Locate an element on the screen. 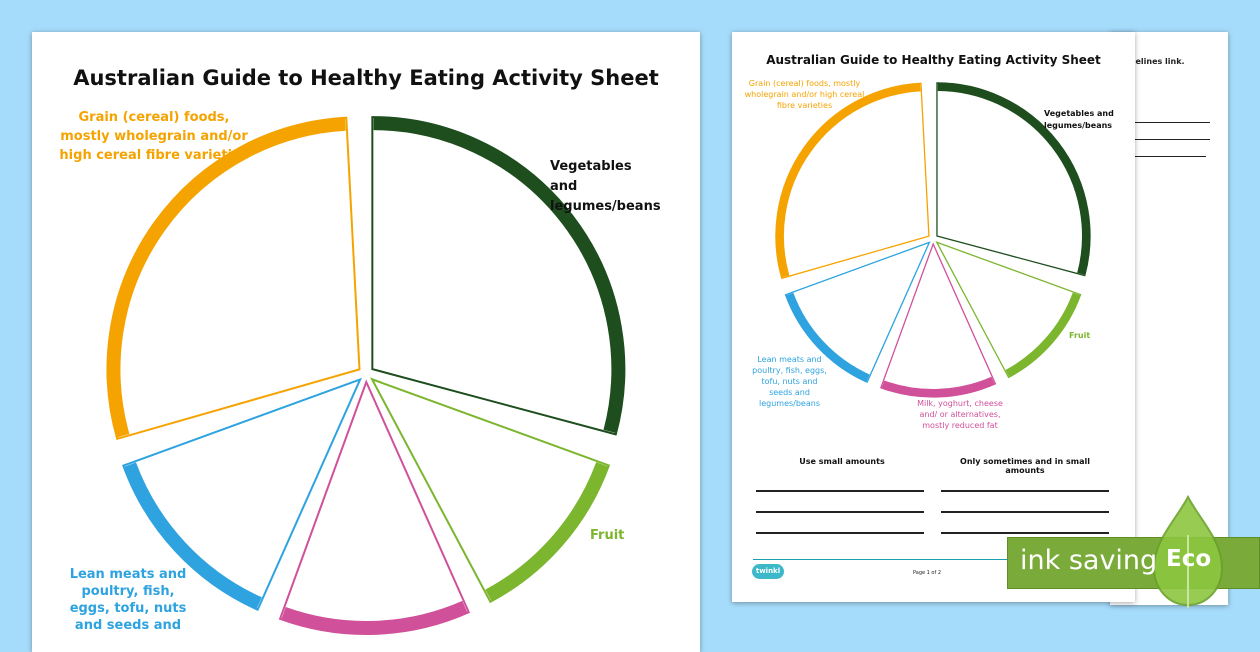 The width and height of the screenshot is (1260, 652). only-sometimes-heading: Only sometimes and in small amounts is located at coordinates (1025, 466).